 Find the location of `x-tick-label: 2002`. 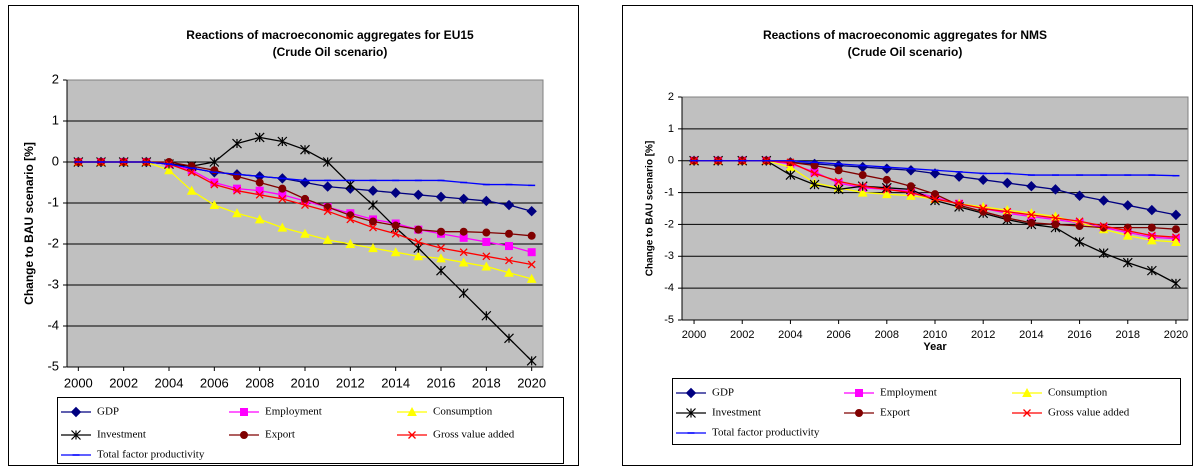

x-tick-label: 2002 is located at coordinates (742, 335).